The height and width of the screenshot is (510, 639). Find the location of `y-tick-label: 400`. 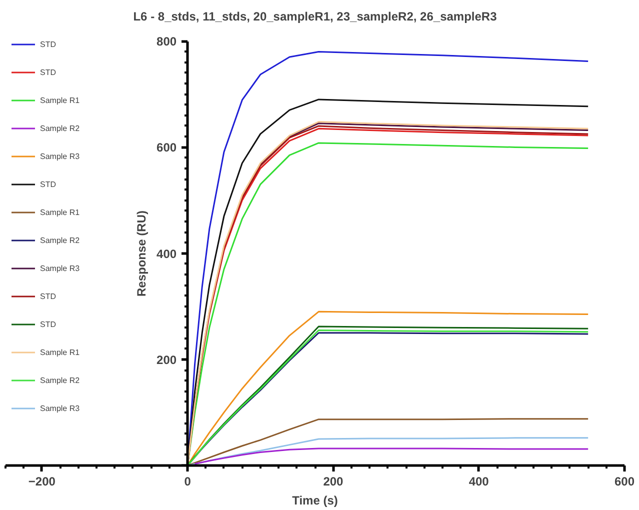

y-tick-label: 400 is located at coordinates (166, 253).